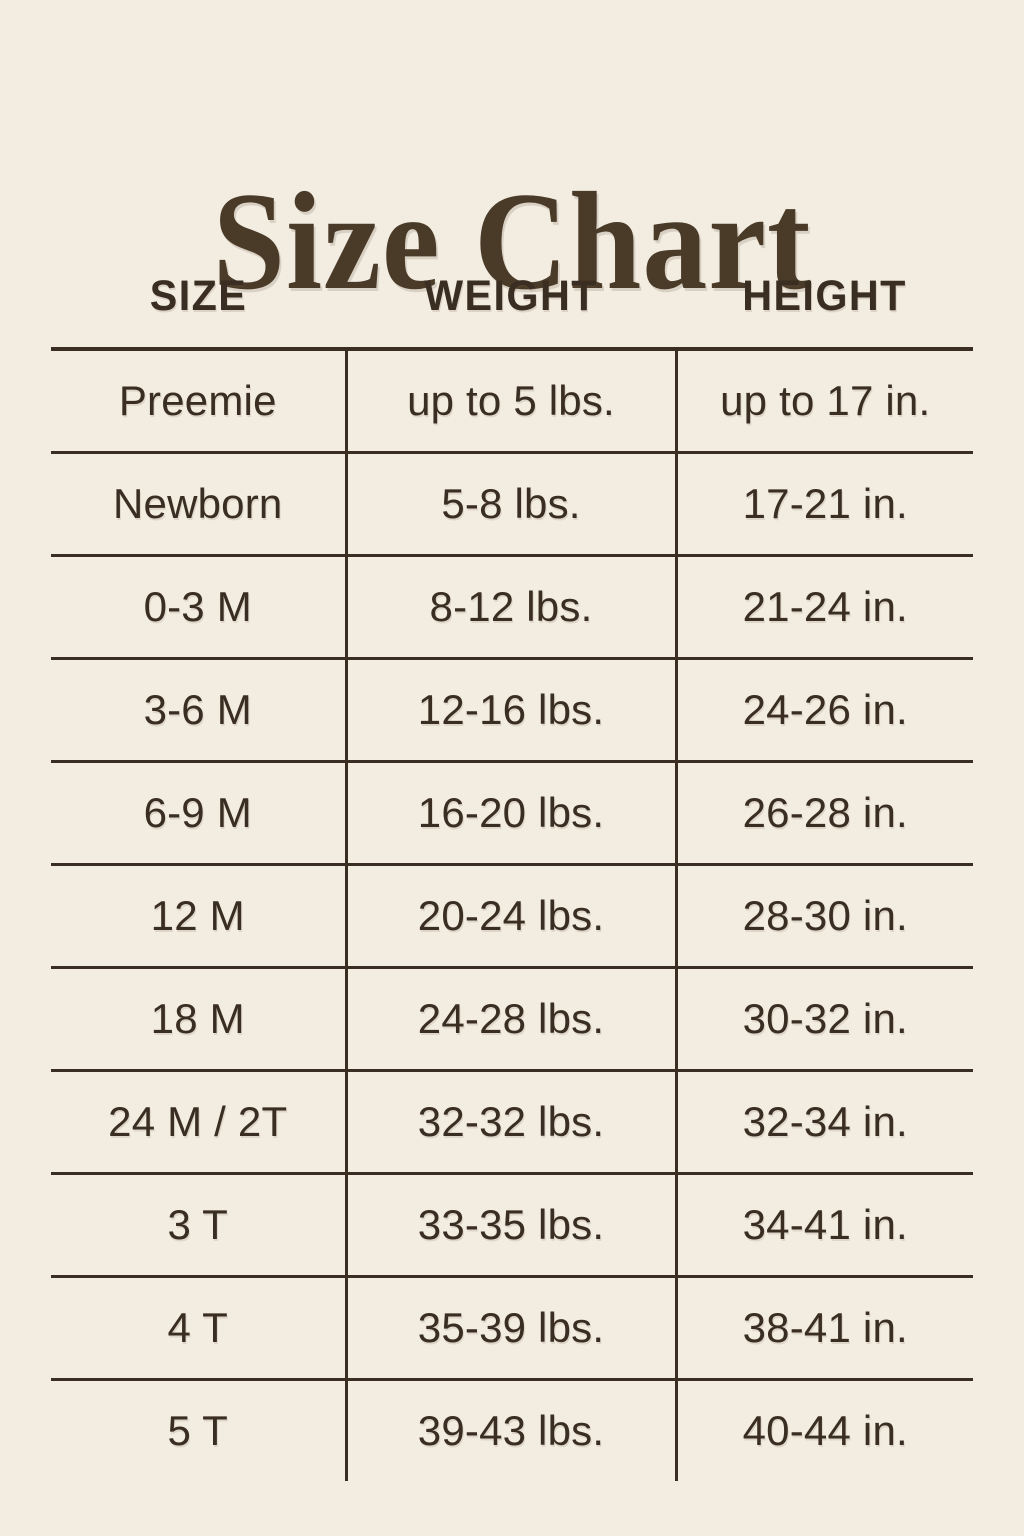 The image size is (1024, 1536). I want to click on column-divider-extensions, so click(512, 1427).